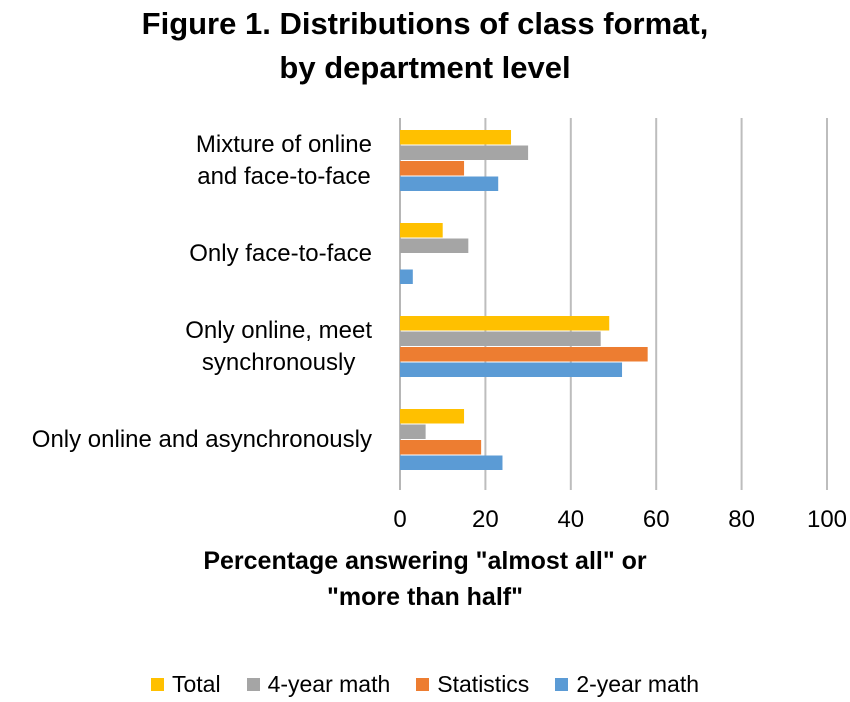 The image size is (850, 702). I want to click on chart-title-line-1: Figure 1. Distributions of class format,, so click(425, 23).